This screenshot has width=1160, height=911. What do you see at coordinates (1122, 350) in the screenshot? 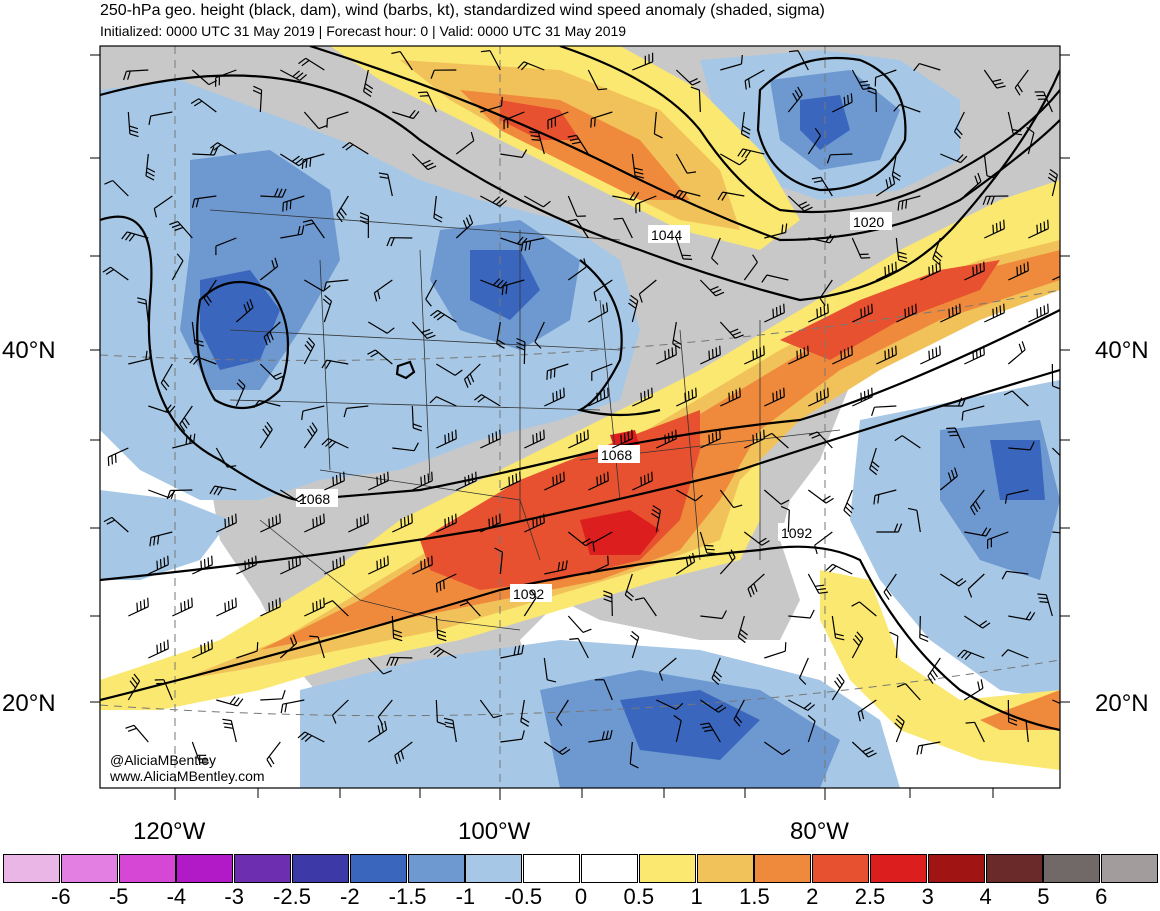
I see `lat-label-40n-right: 40°N` at bounding box center [1122, 350].